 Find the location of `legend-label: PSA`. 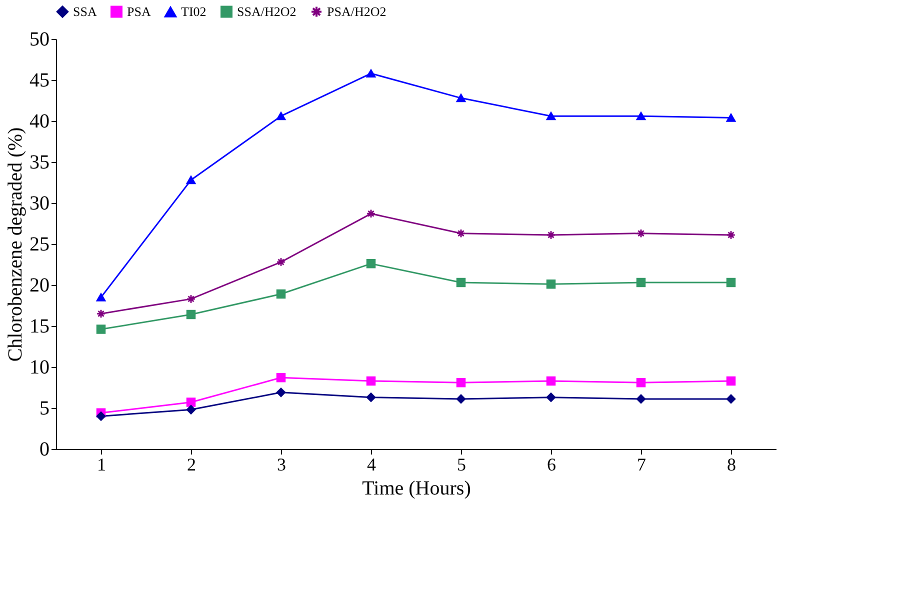

legend-label: PSA is located at coordinates (139, 11).